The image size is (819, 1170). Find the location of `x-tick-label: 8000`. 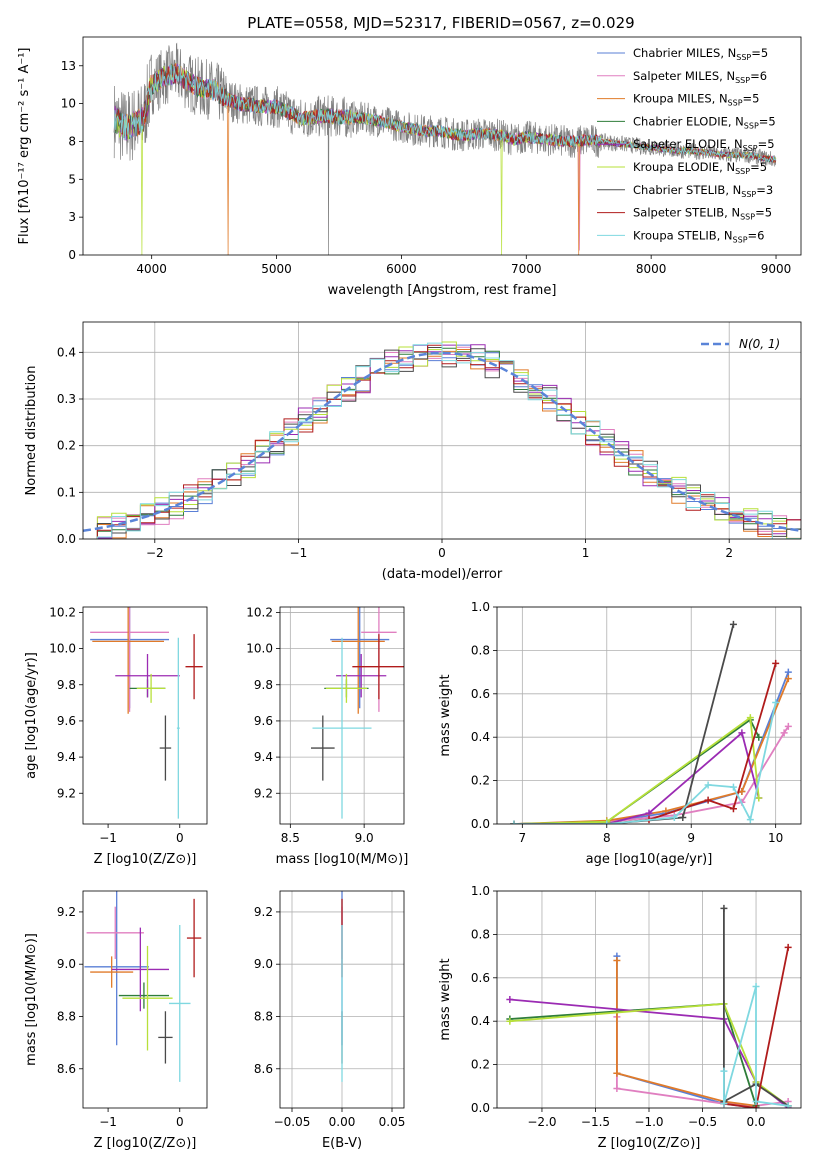

x-tick-label: 8000 is located at coordinates (651, 269).